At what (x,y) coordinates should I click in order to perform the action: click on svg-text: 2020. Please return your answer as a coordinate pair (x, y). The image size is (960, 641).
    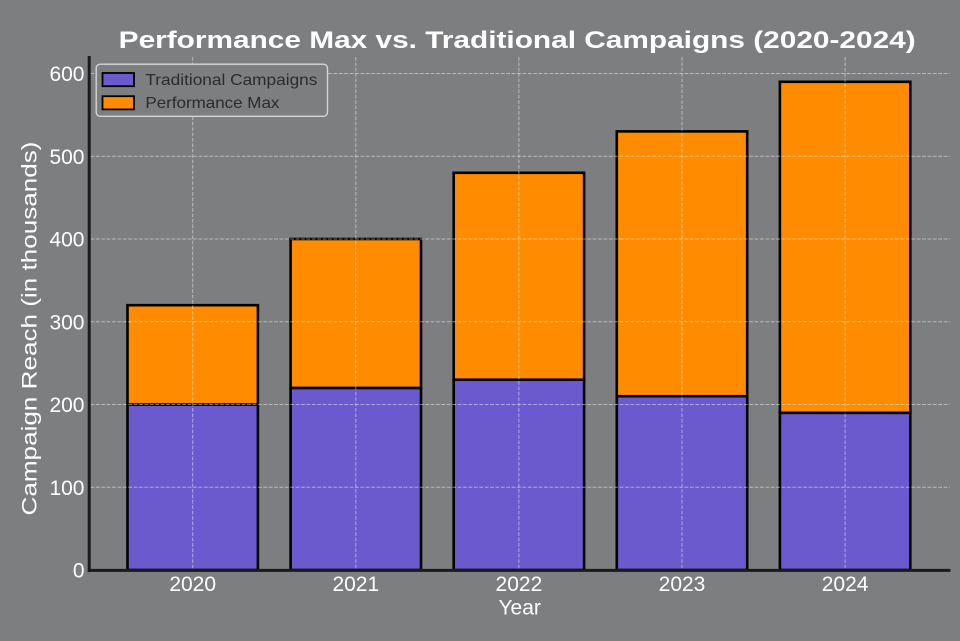
    Looking at the image, I should click on (192, 584).